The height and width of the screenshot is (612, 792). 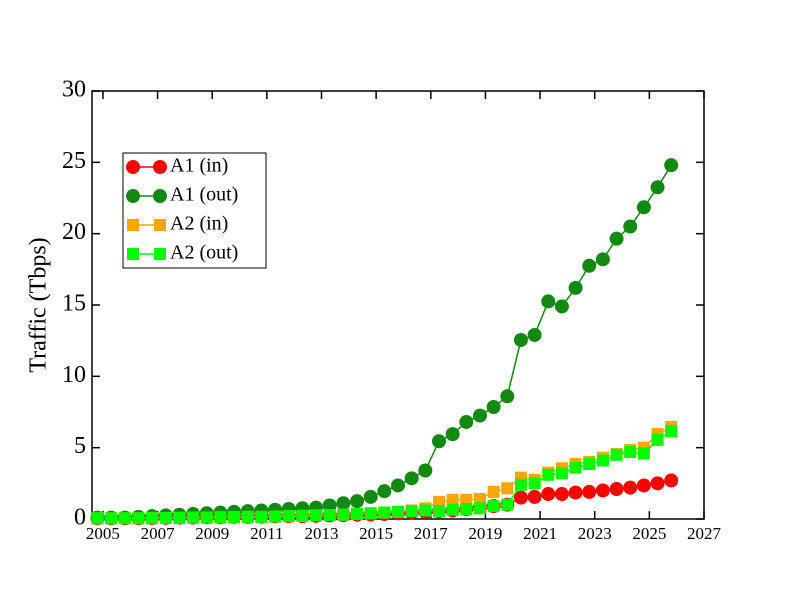 I want to click on y-tick-label: 20, so click(x=74, y=232).